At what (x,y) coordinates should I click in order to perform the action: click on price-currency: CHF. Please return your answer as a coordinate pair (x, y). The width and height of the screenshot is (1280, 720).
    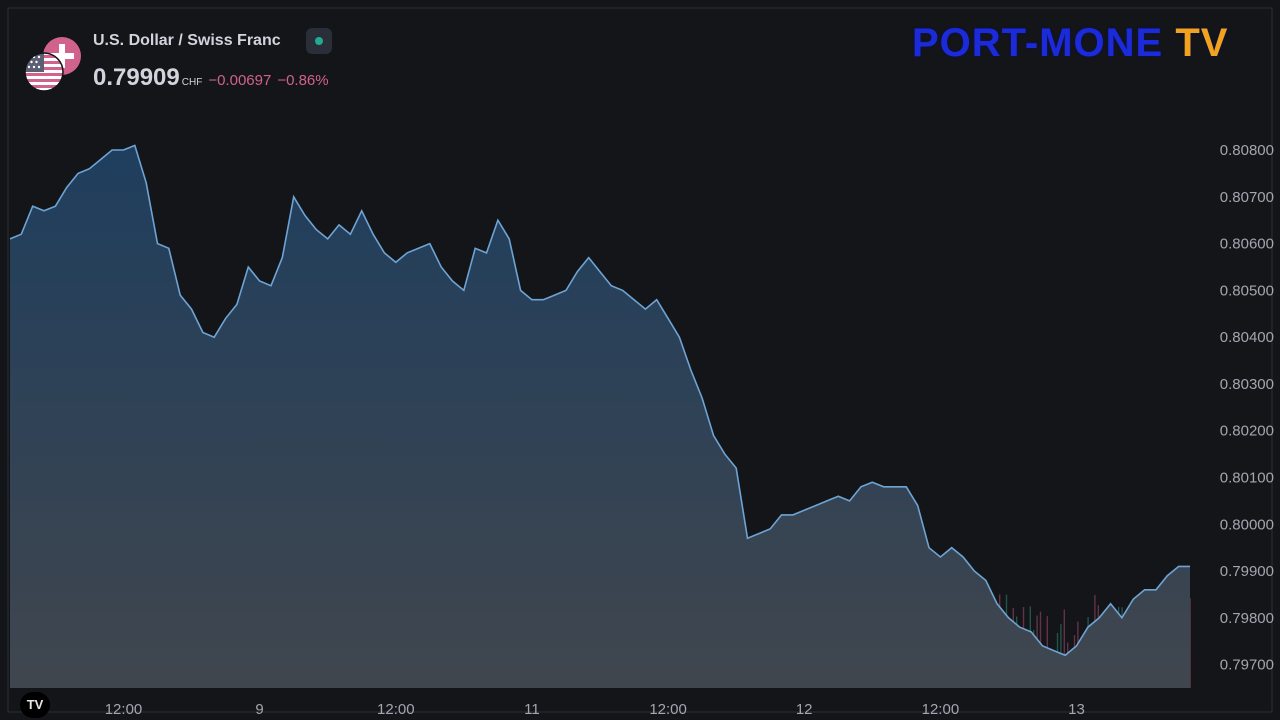
    Looking at the image, I should click on (192, 82).